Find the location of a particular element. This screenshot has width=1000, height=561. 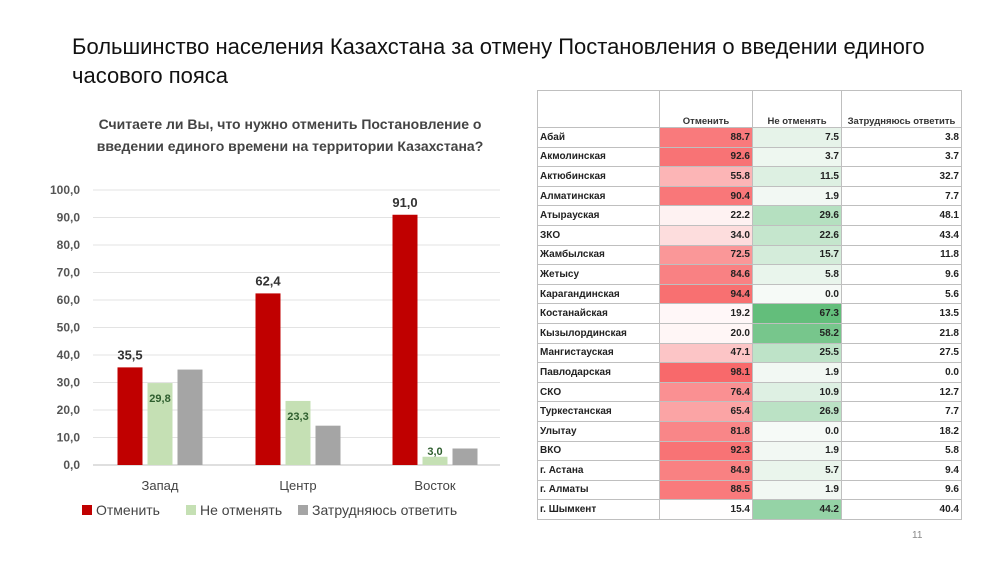

table-row: г. Шымкент 15.4 44.2 40.4 is located at coordinates (749, 509).